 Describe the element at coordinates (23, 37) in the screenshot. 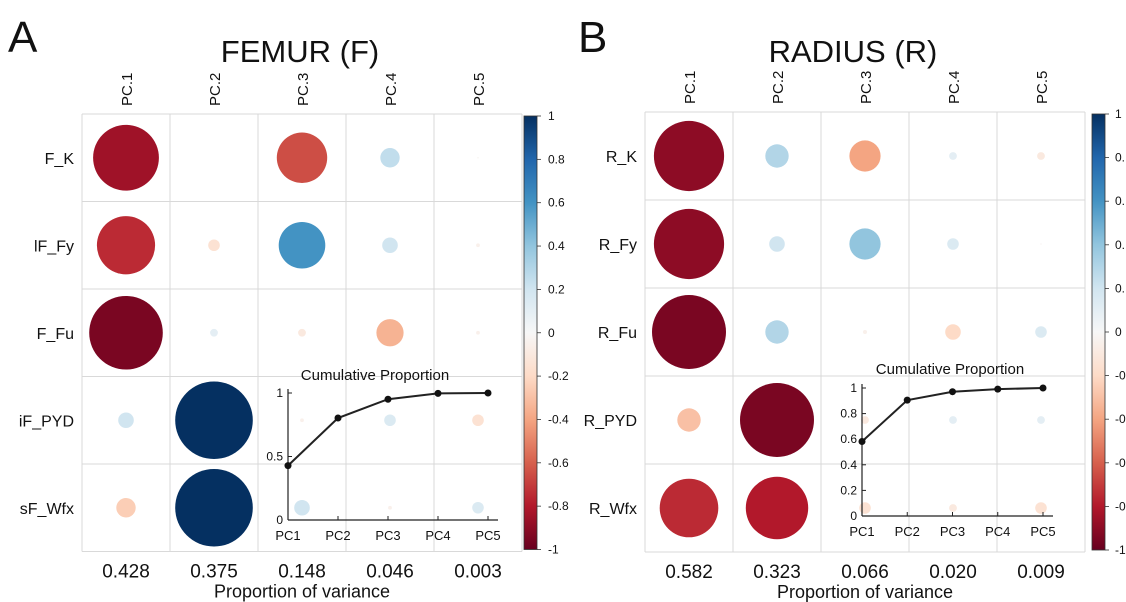

I see `panel-letter: A` at that location.